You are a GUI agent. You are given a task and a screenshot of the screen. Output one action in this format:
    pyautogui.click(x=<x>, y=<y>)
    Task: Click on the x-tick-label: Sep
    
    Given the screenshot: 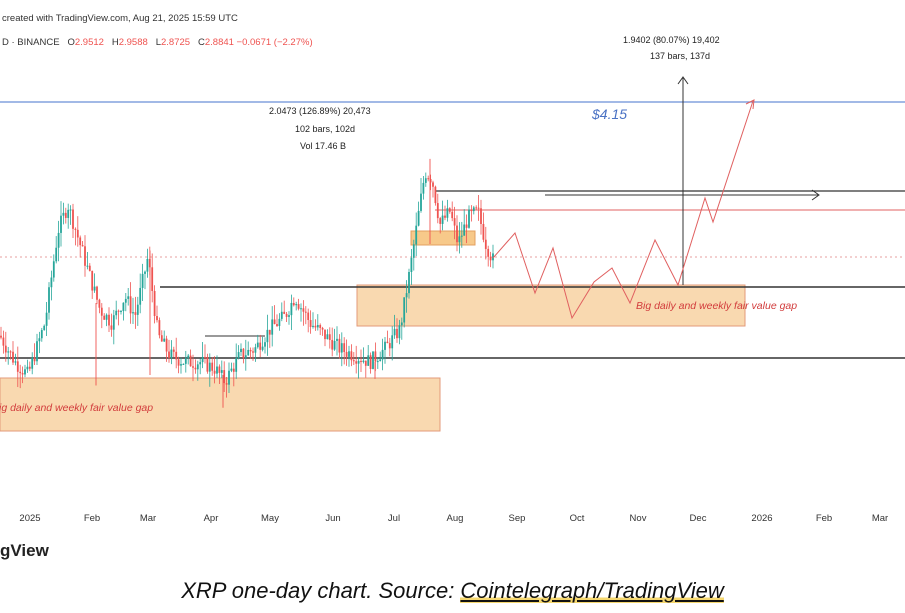 What is the action you would take?
    pyautogui.click(x=517, y=518)
    